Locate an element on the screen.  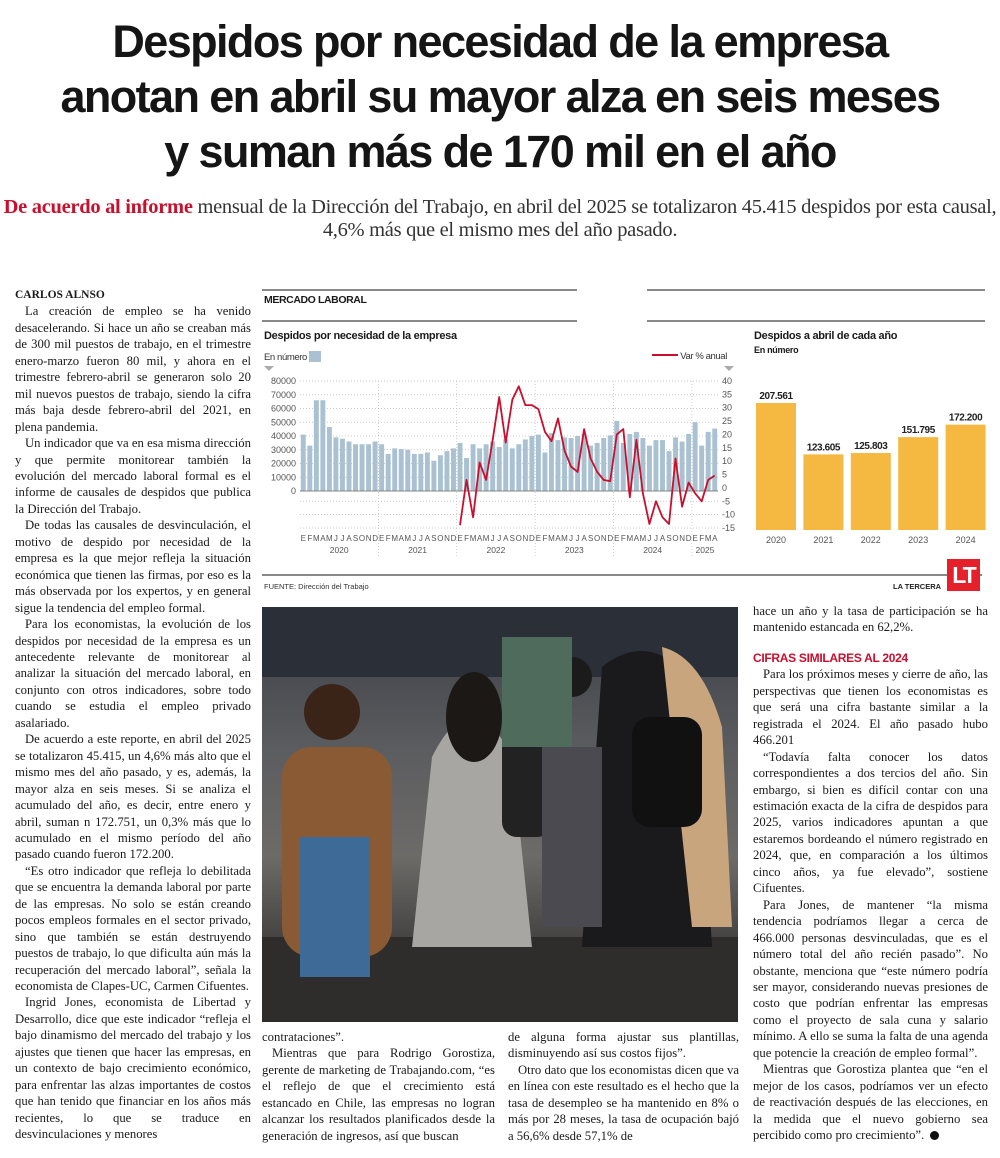
section-label: MERCADO LABORAL is located at coordinates (315, 300).